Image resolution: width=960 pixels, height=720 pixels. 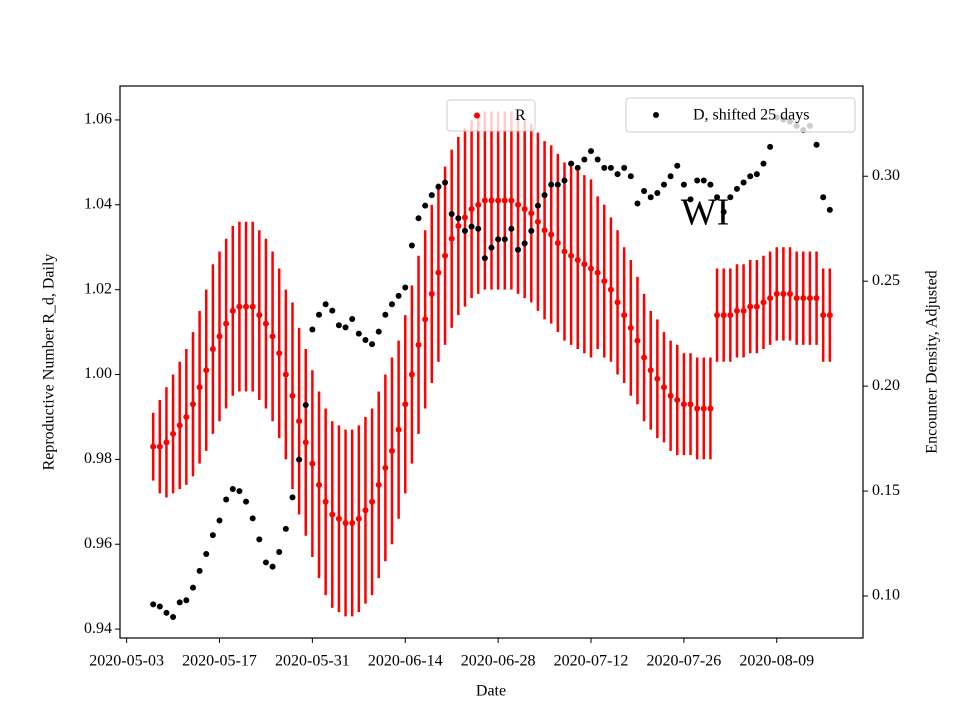 I want to click on y2-tick-label: 0.30, so click(x=886, y=175).